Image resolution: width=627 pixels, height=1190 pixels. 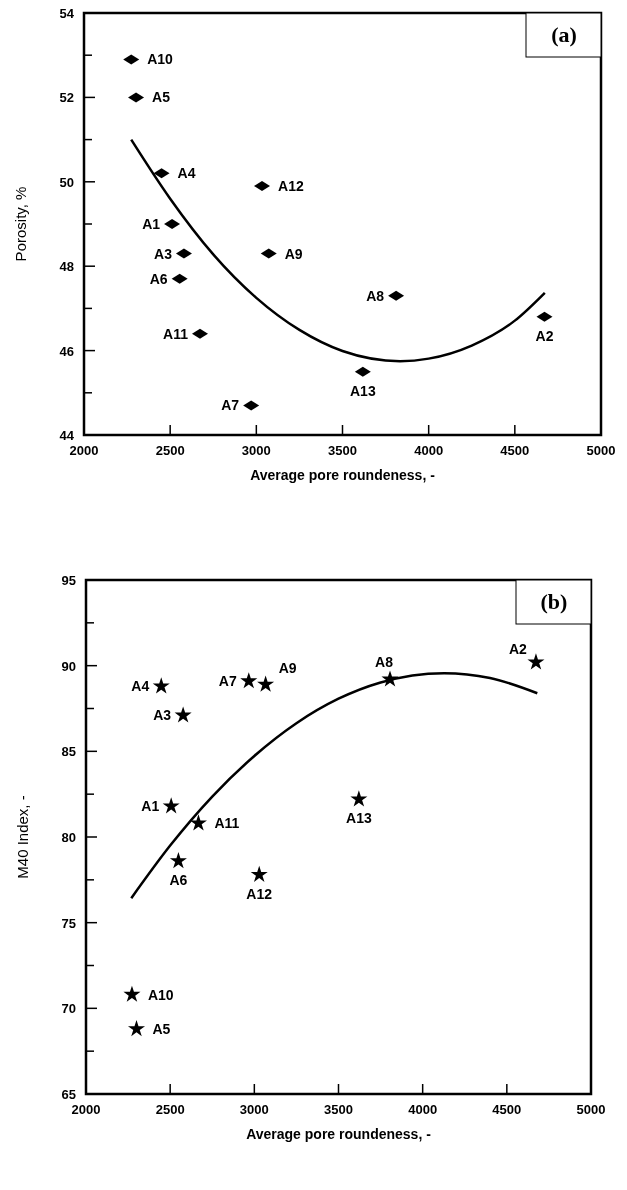 I want to click on y-tick-label: 48, so click(x=66, y=267).